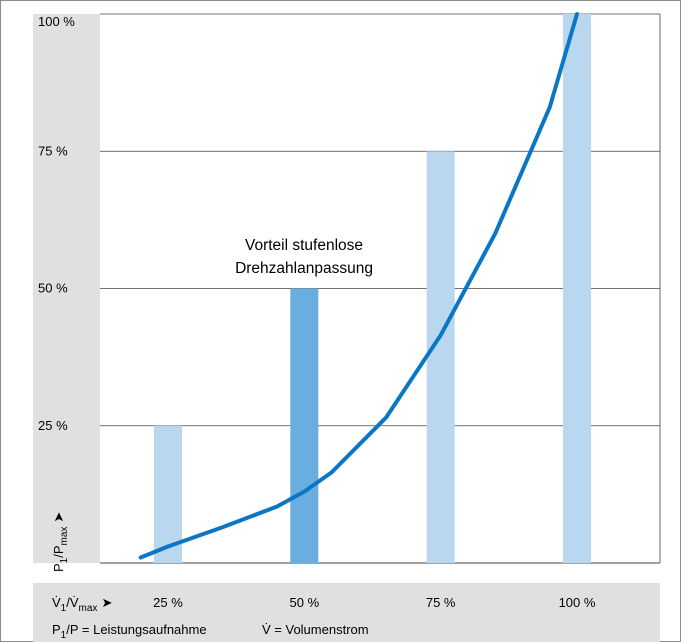 The image size is (681, 642). Describe the element at coordinates (304, 268) in the screenshot. I see `annotation-line-2: Drehzahlanpassung` at that location.